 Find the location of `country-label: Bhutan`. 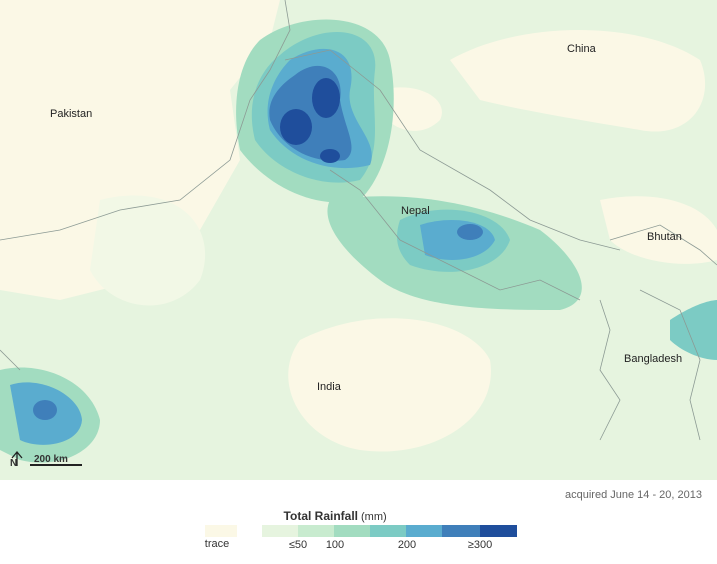

country-label: Bhutan is located at coordinates (664, 237).